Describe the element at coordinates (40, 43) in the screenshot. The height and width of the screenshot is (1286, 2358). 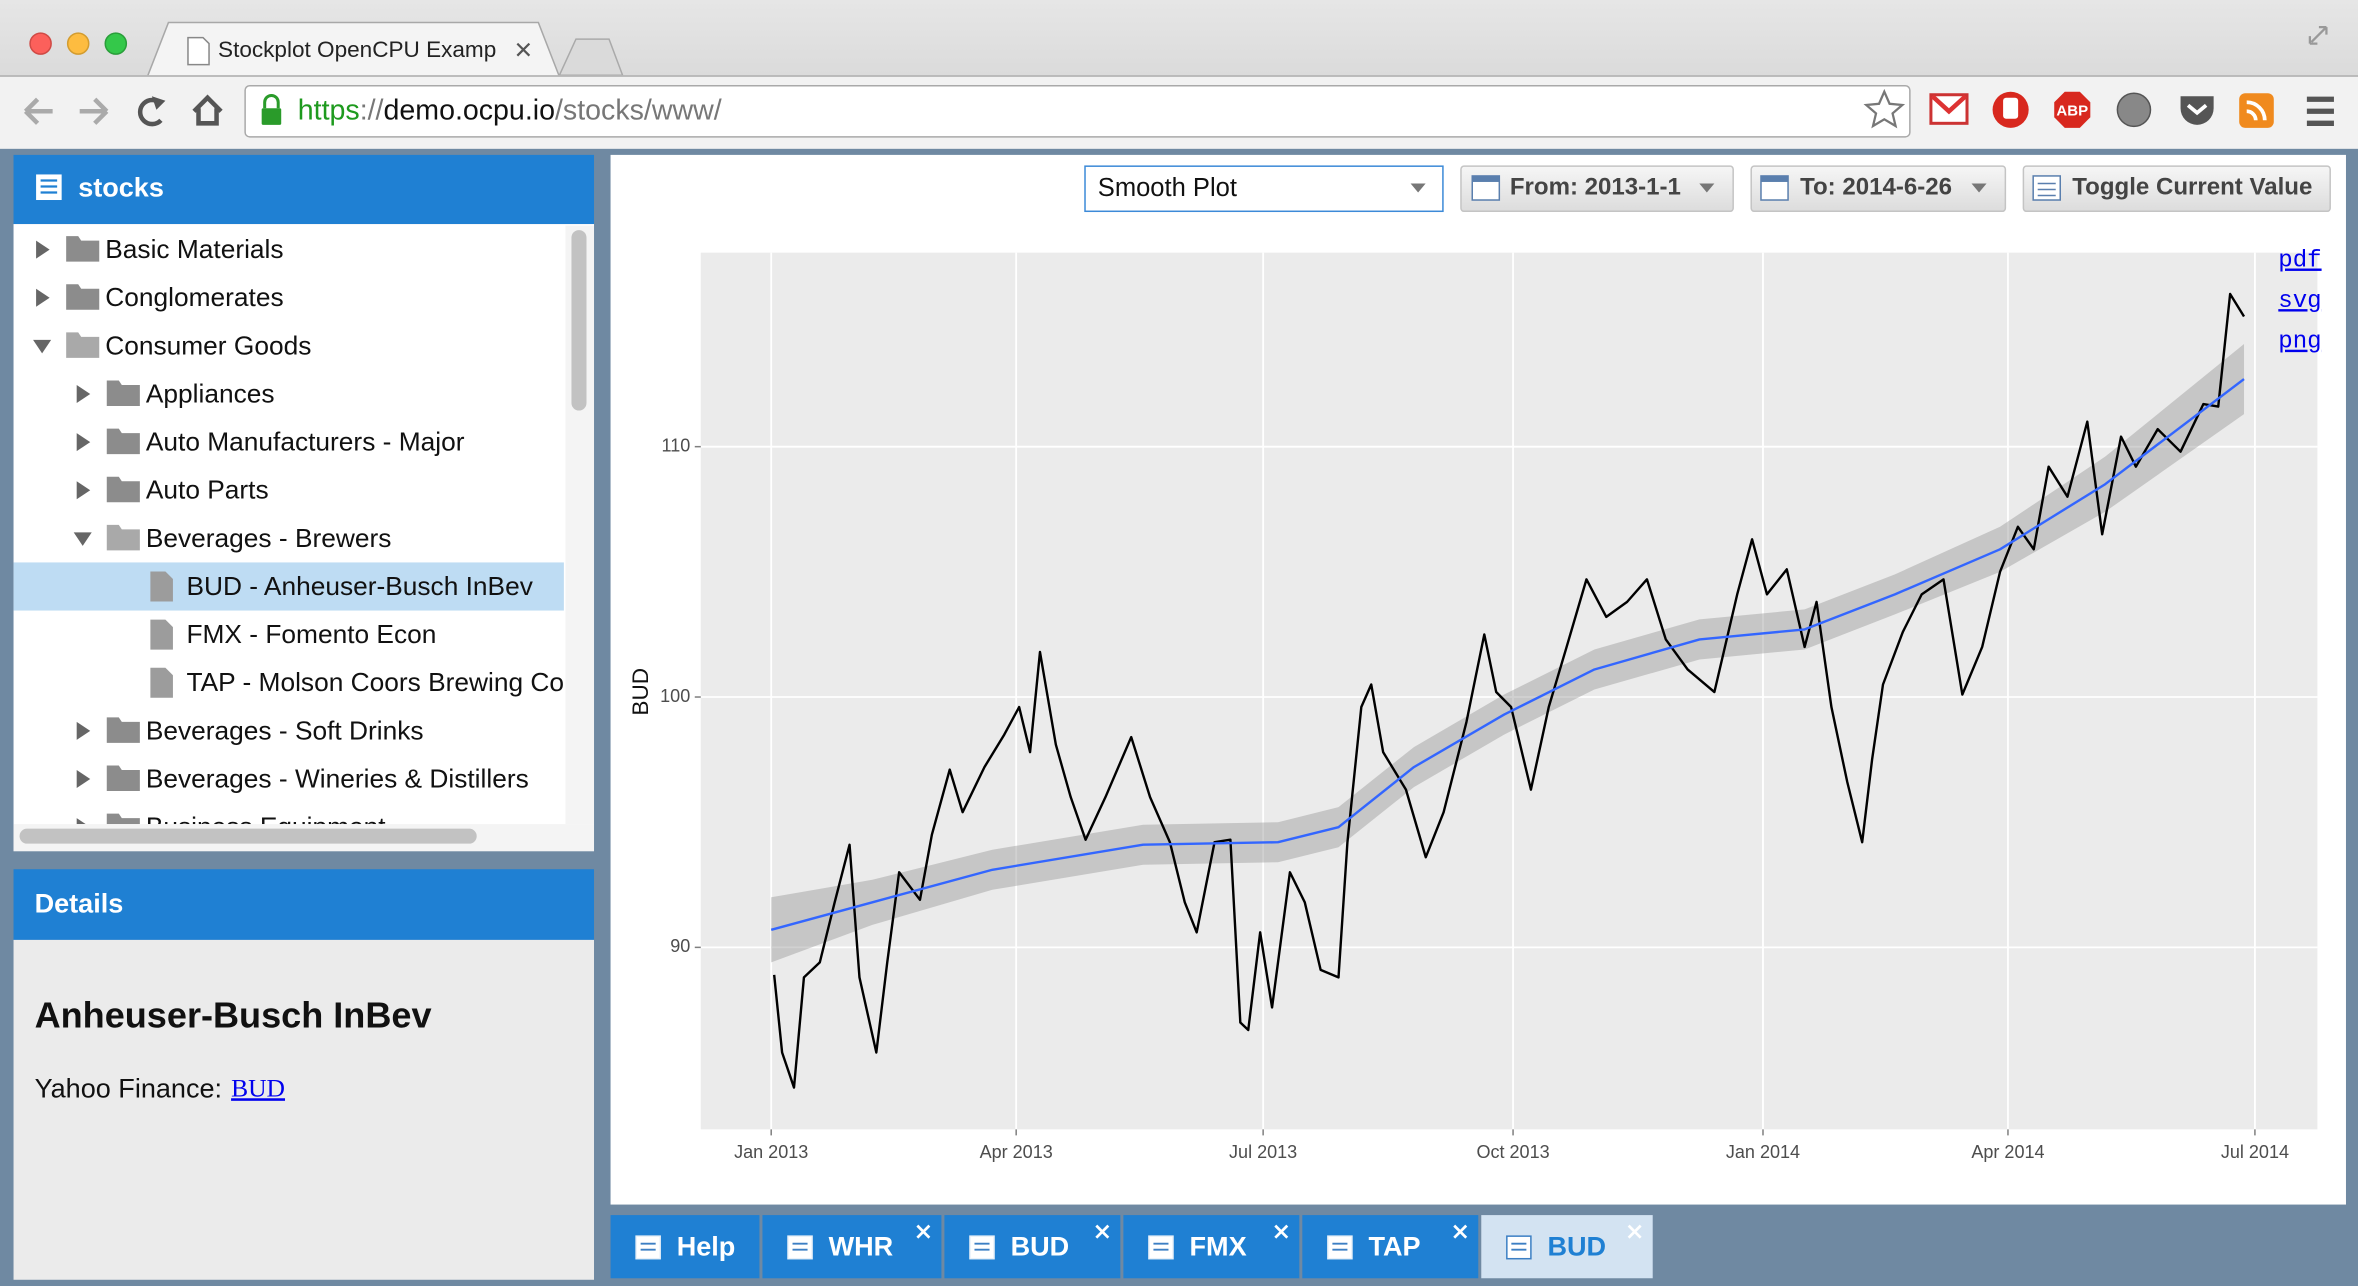
I see `close-button` at that location.